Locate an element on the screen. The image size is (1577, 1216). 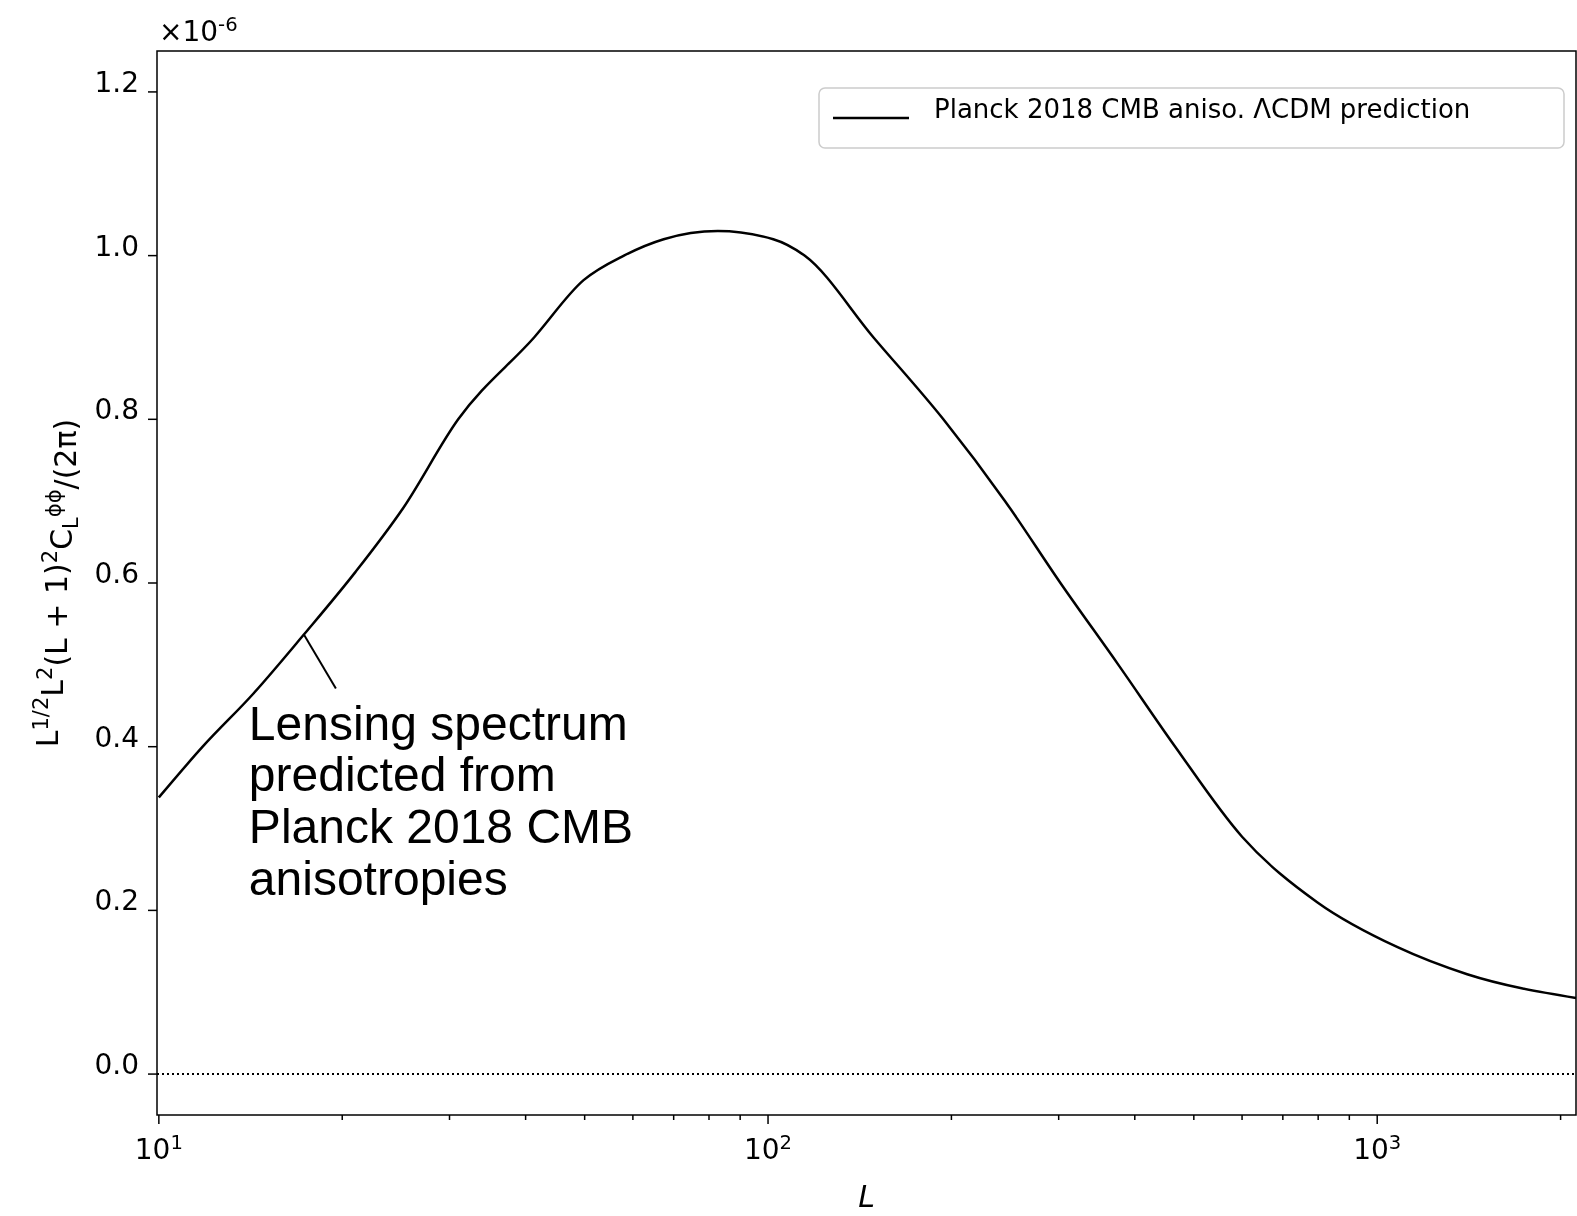
y-tick-label: 0.8 is located at coordinates (116, 410).